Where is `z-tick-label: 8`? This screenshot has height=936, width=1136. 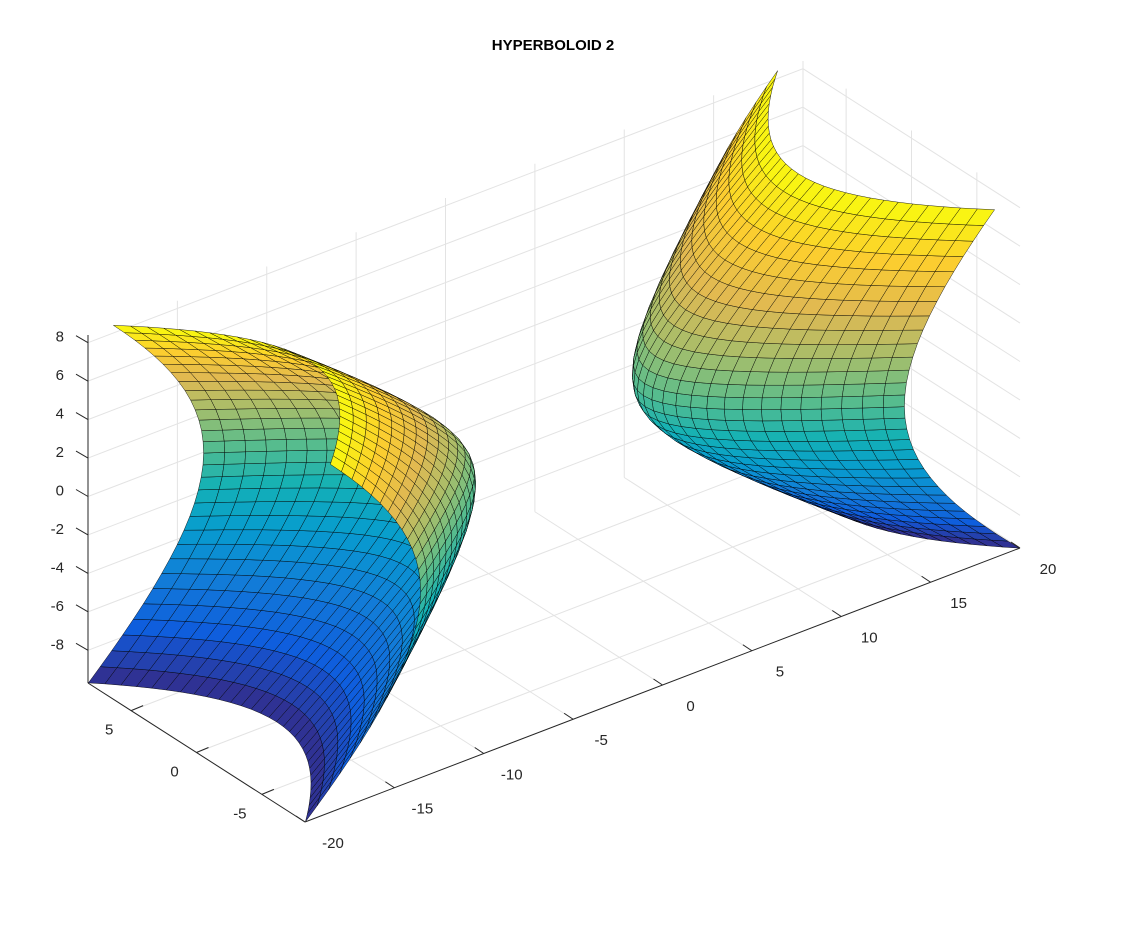 z-tick-label: 8 is located at coordinates (60, 337).